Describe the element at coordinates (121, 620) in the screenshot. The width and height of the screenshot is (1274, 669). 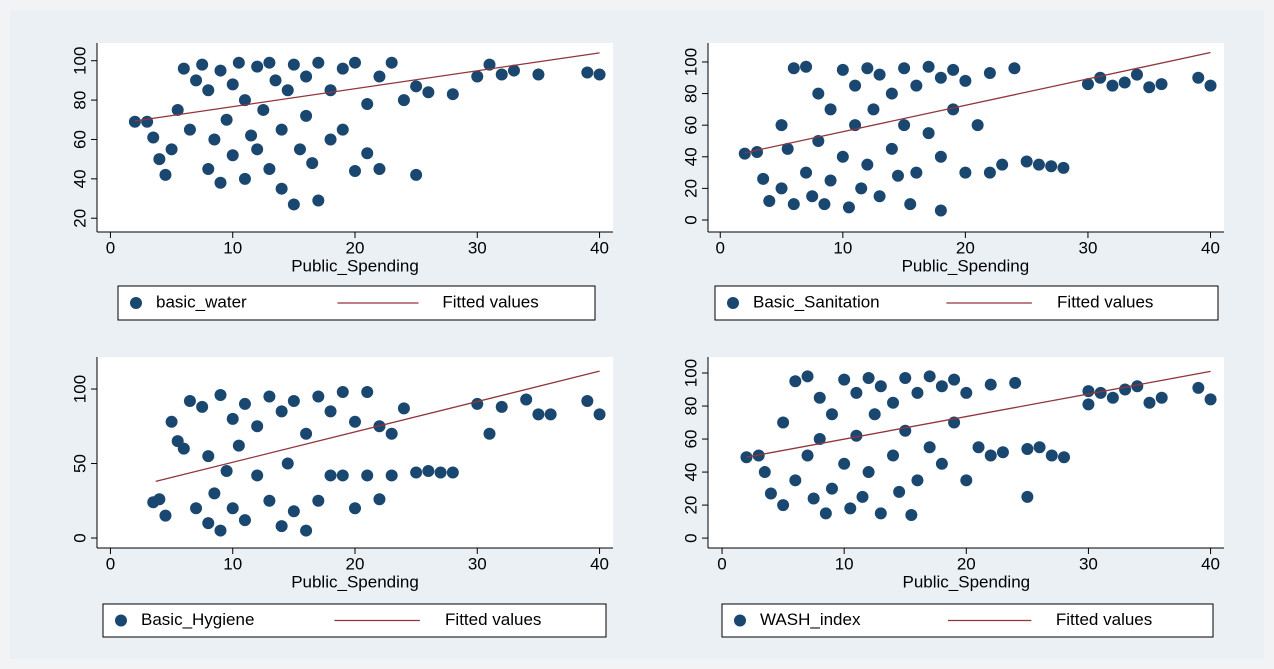
I see `legend-marker` at that location.